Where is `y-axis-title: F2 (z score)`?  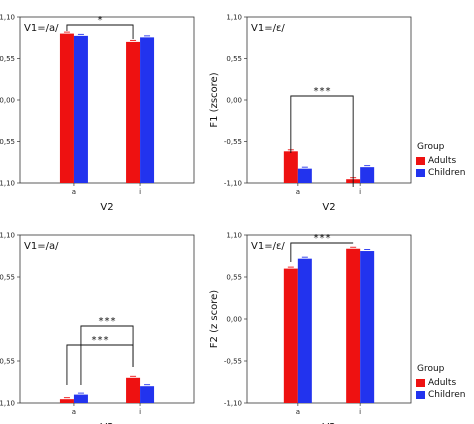
y-axis-title: F2 (z score) is located at coordinates (214, 319).